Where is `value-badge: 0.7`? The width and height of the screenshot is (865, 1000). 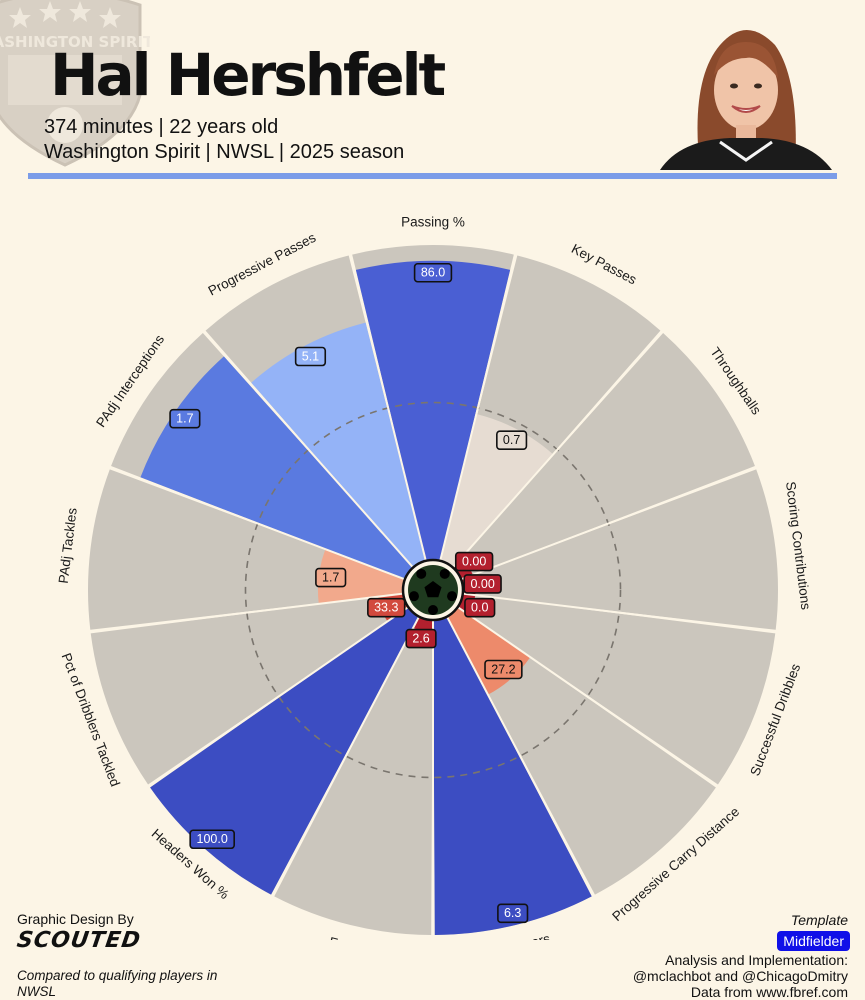 value-badge: 0.7 is located at coordinates (512, 440).